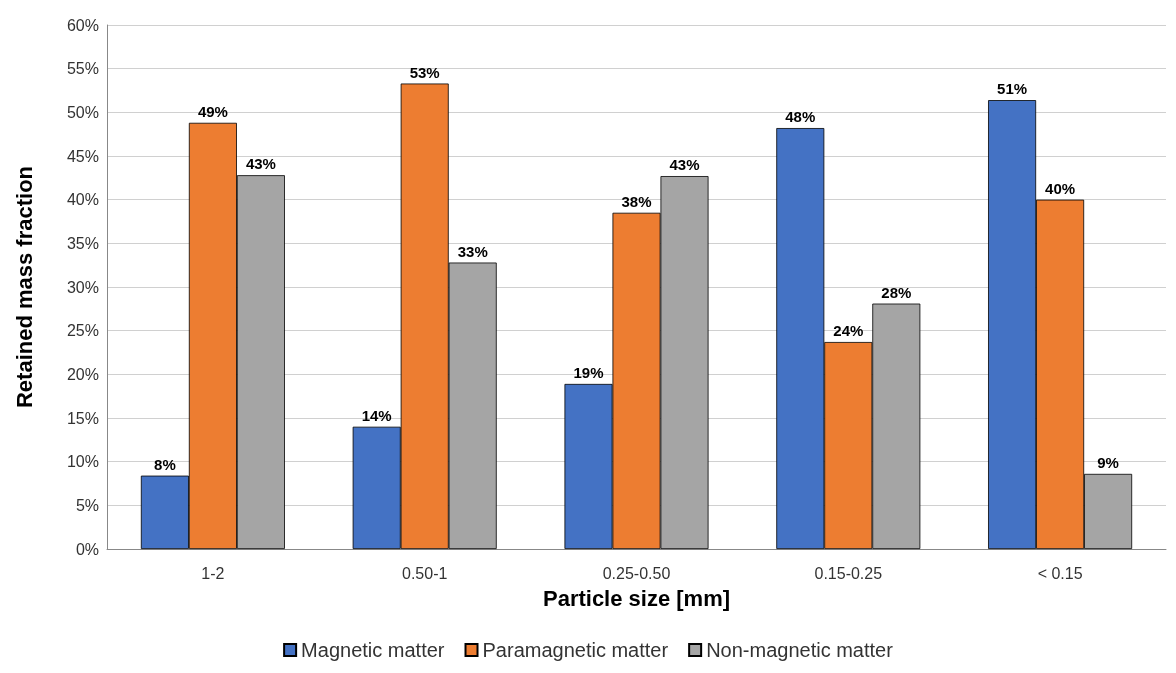 This screenshot has height=673, width=1176. What do you see at coordinates (1060, 188) in the screenshot?
I see `data-label: 40%` at bounding box center [1060, 188].